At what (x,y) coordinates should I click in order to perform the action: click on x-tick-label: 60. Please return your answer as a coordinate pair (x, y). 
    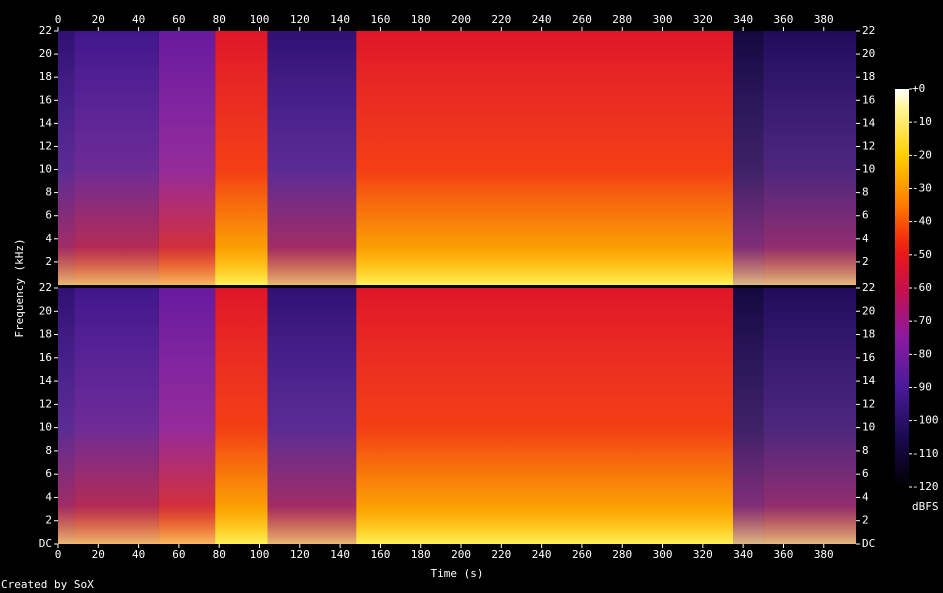
    Looking at the image, I should click on (178, 19).